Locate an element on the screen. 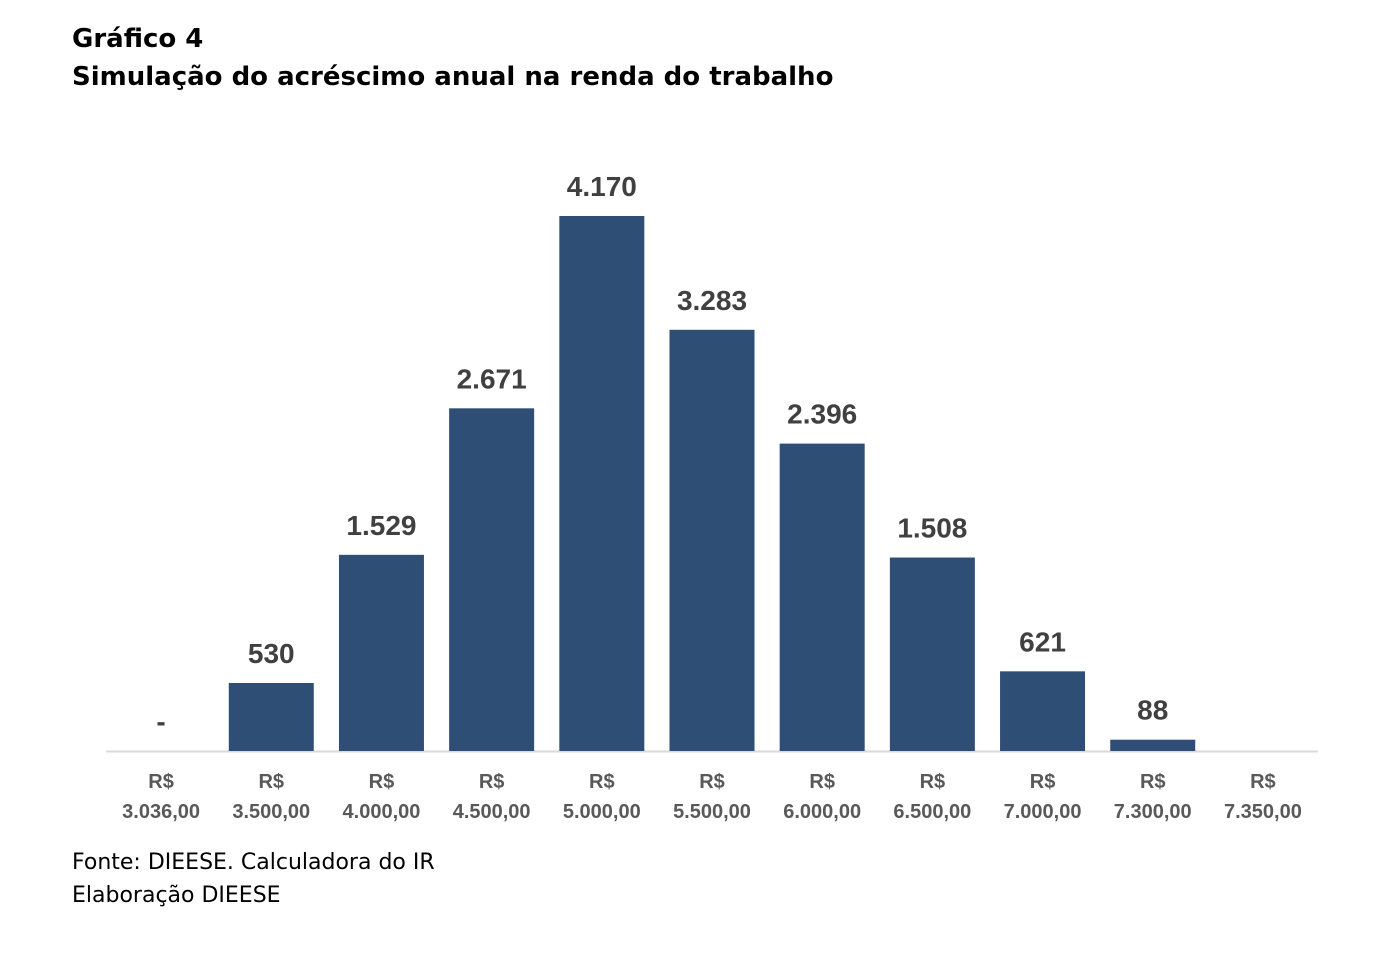 The width and height of the screenshot is (1382, 954). x-tick-label: 7.000,00 is located at coordinates (1043, 812).